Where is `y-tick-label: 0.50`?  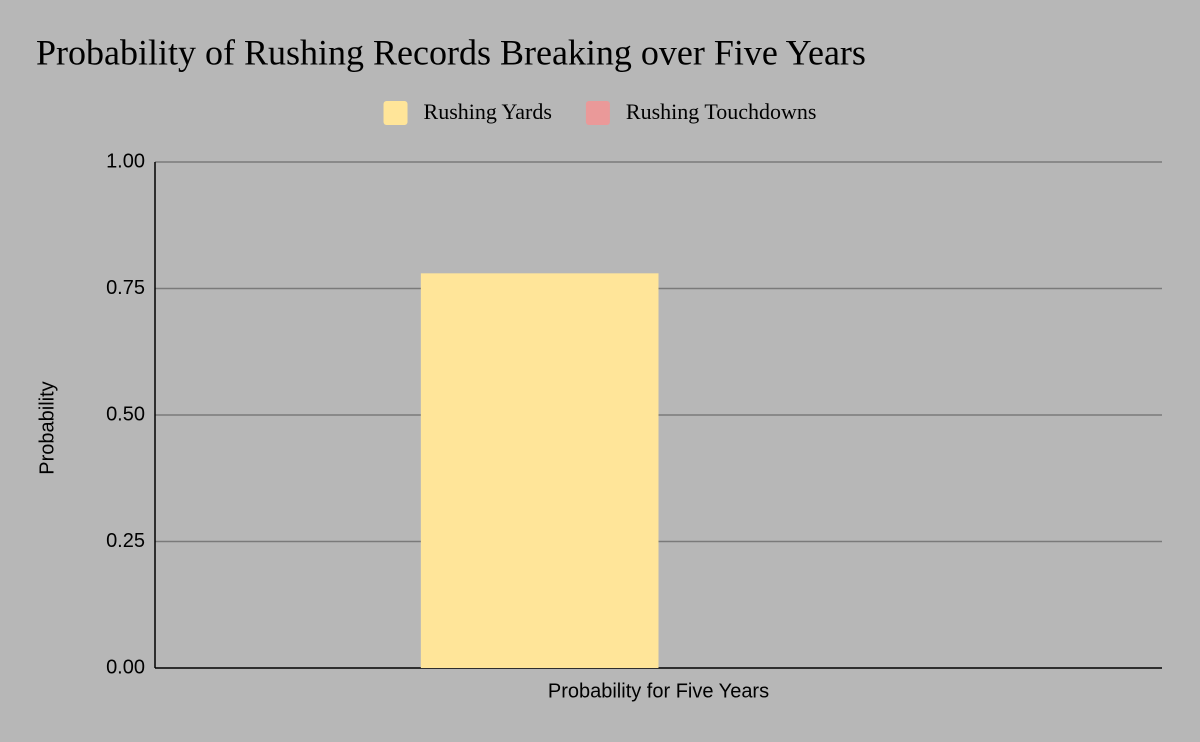
y-tick-label: 0.50 is located at coordinates (125, 414).